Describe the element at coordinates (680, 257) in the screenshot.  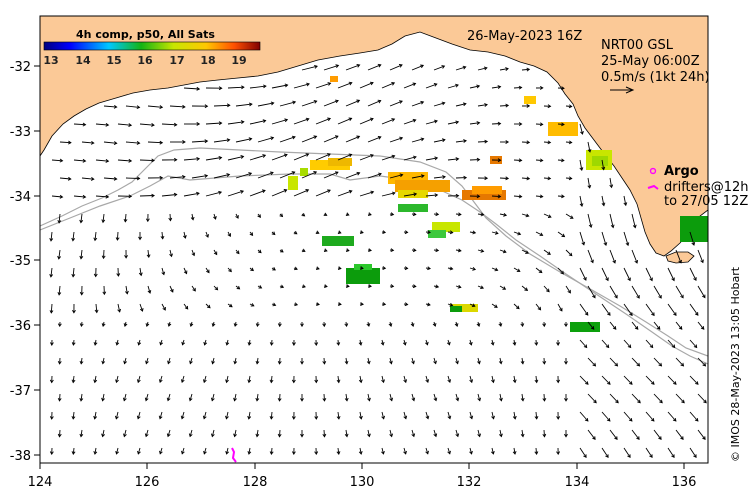
I see `island` at that location.